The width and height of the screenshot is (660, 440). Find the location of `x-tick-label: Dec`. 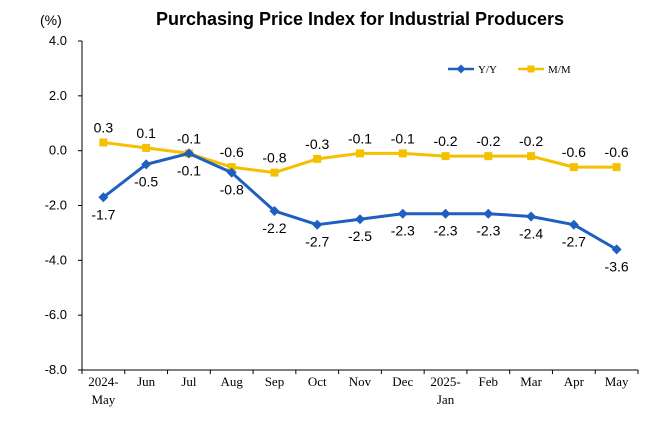

x-tick-label: Dec is located at coordinates (402, 381).